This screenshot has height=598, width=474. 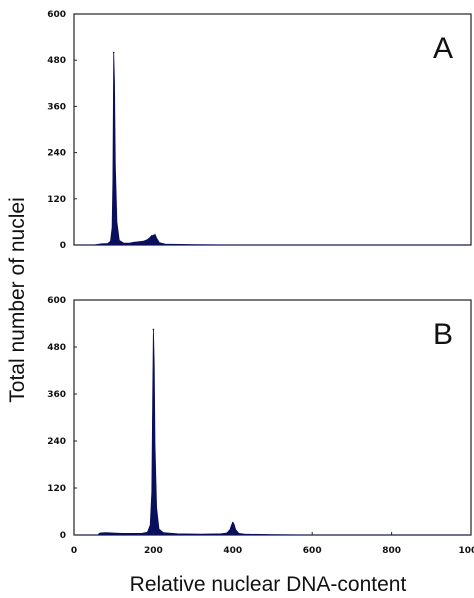 I want to click on x-tick-label: 400, so click(x=232, y=551).